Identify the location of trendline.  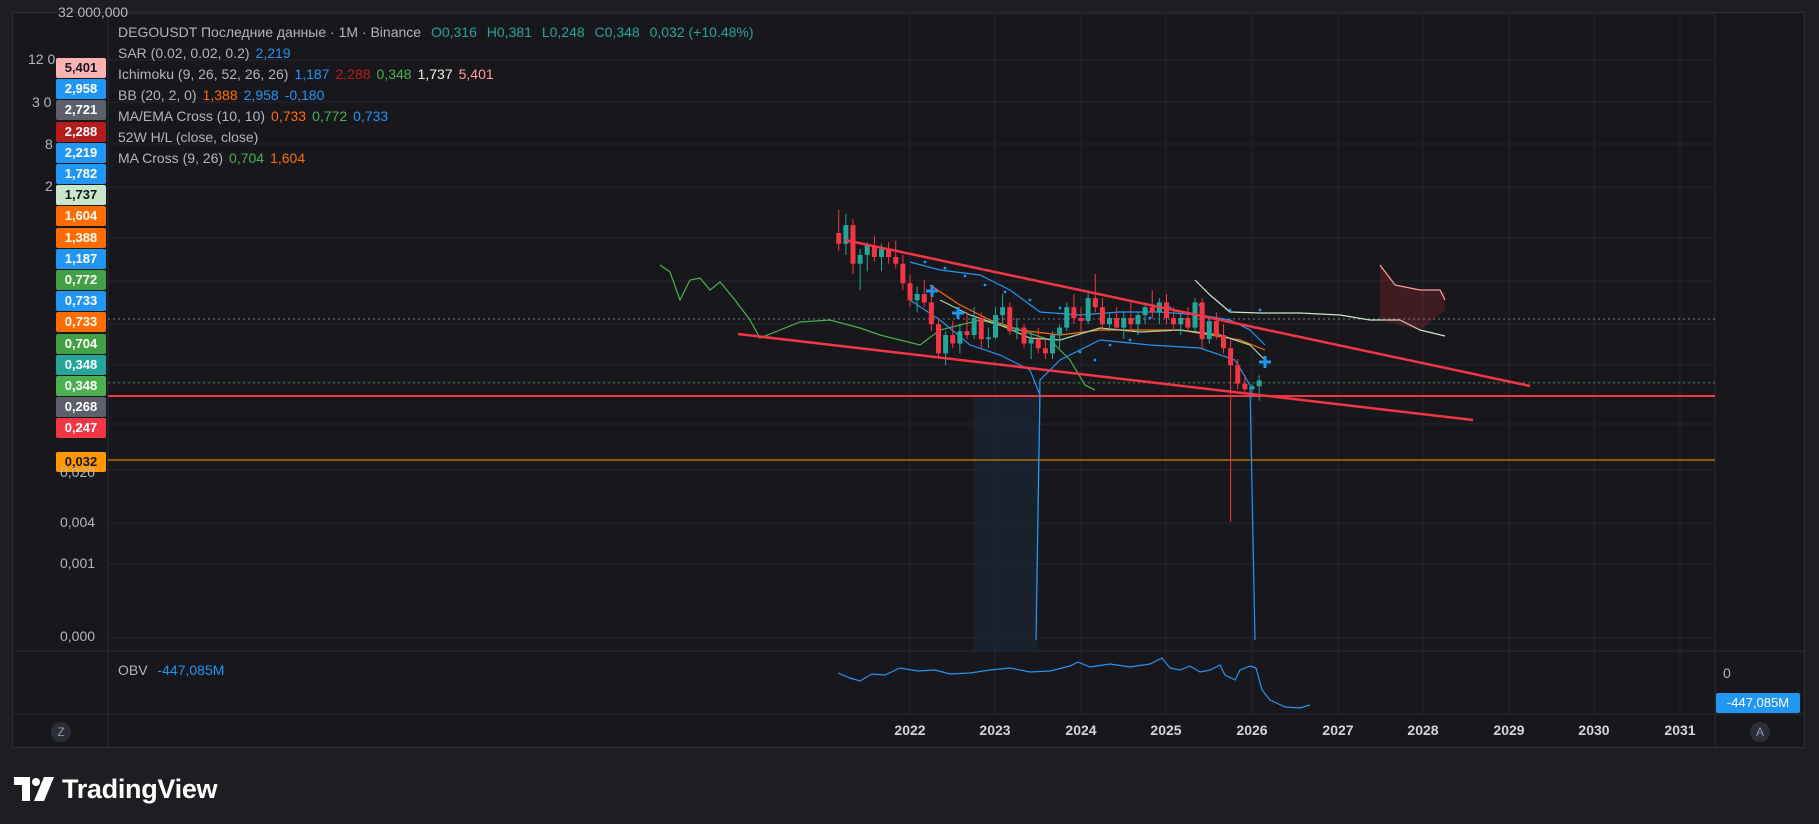
(1105, 377).